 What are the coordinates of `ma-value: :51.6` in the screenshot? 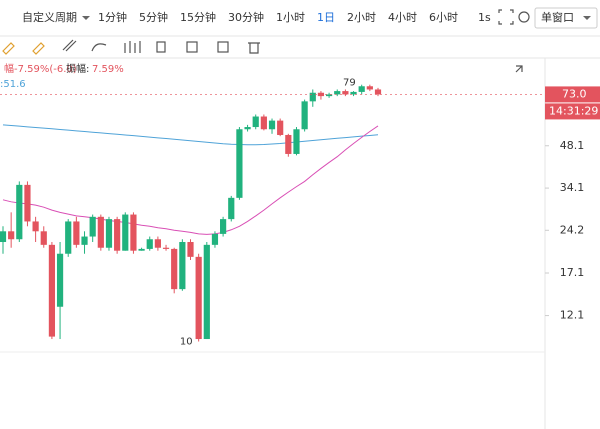 It's located at (13, 84).